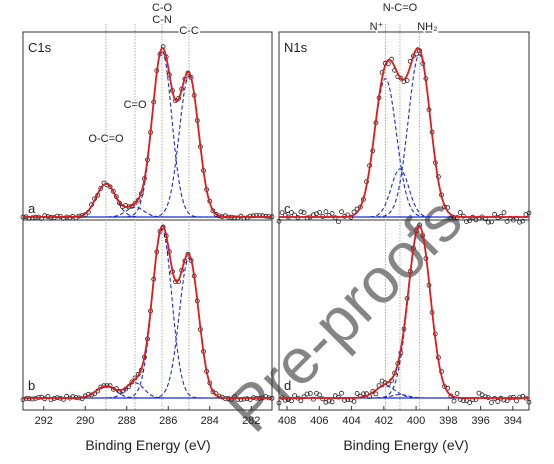 The width and height of the screenshot is (554, 464). I want to click on c1s-x-axis-label: Binding Energy (eV), so click(147, 445).